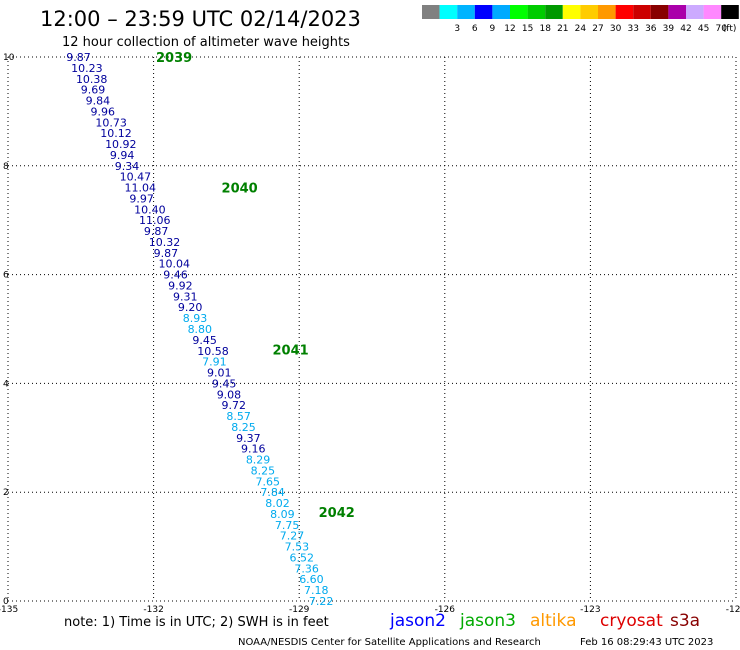 This screenshot has width=740, height=650. Describe the element at coordinates (287, 525) in the screenshot. I see `wave-height-value: 7.75` at that location.